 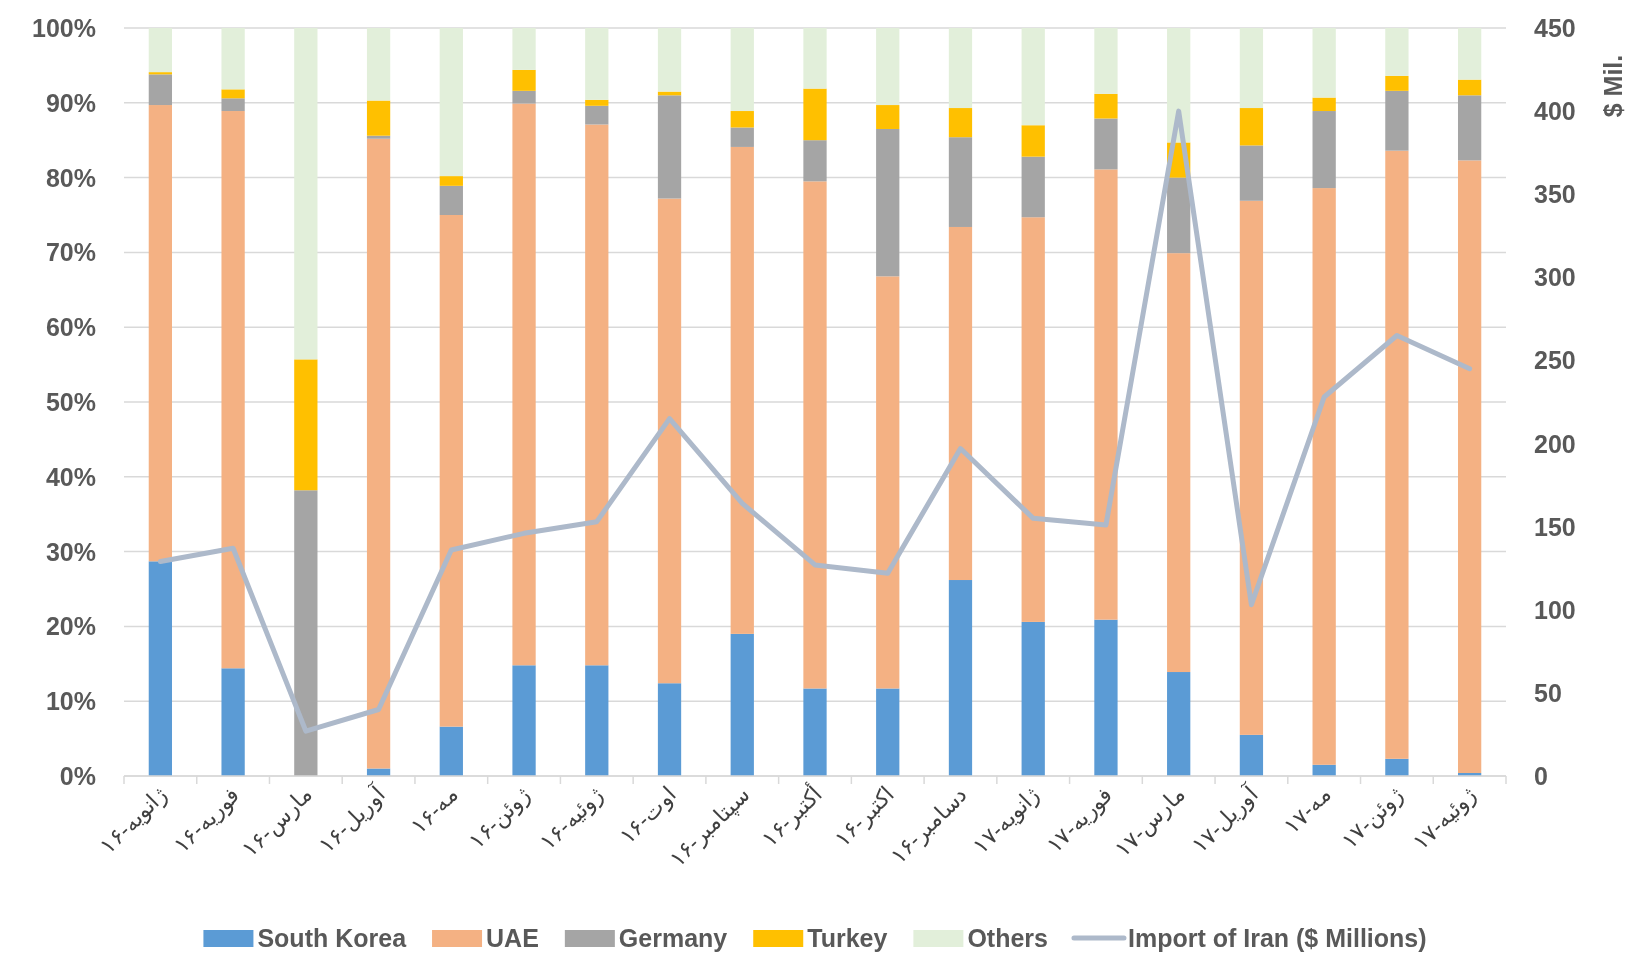 What do you see at coordinates (70, 402) in the screenshot?
I see `y-tick-label: 50%` at bounding box center [70, 402].